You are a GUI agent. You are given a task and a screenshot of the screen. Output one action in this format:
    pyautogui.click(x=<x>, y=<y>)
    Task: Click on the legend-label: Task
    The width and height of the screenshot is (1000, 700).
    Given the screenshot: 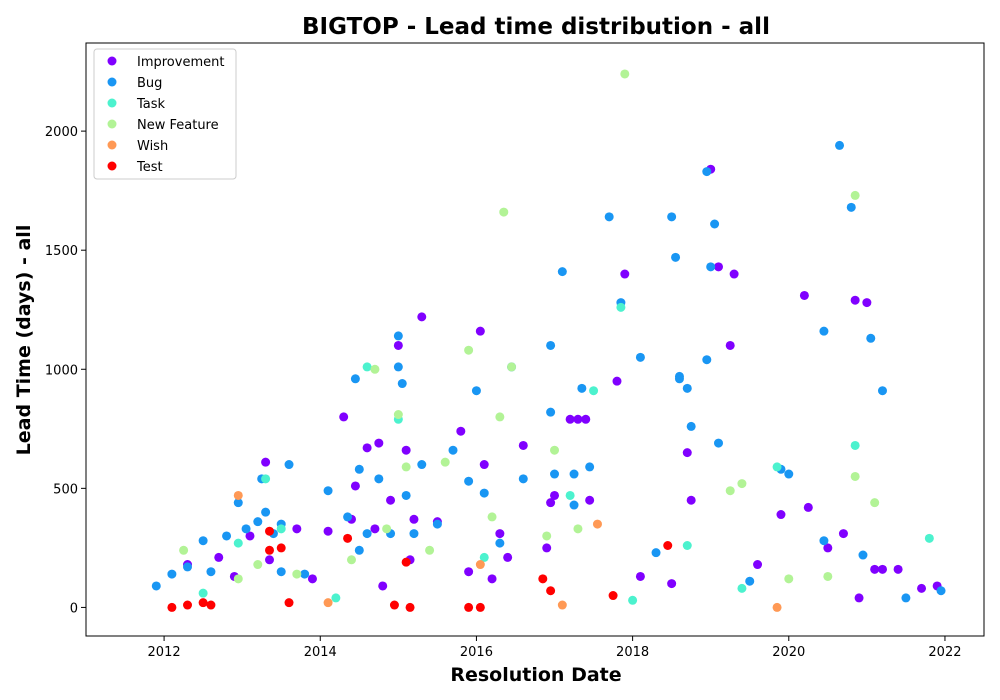 What is the action you would take?
    pyautogui.click(x=151, y=104)
    